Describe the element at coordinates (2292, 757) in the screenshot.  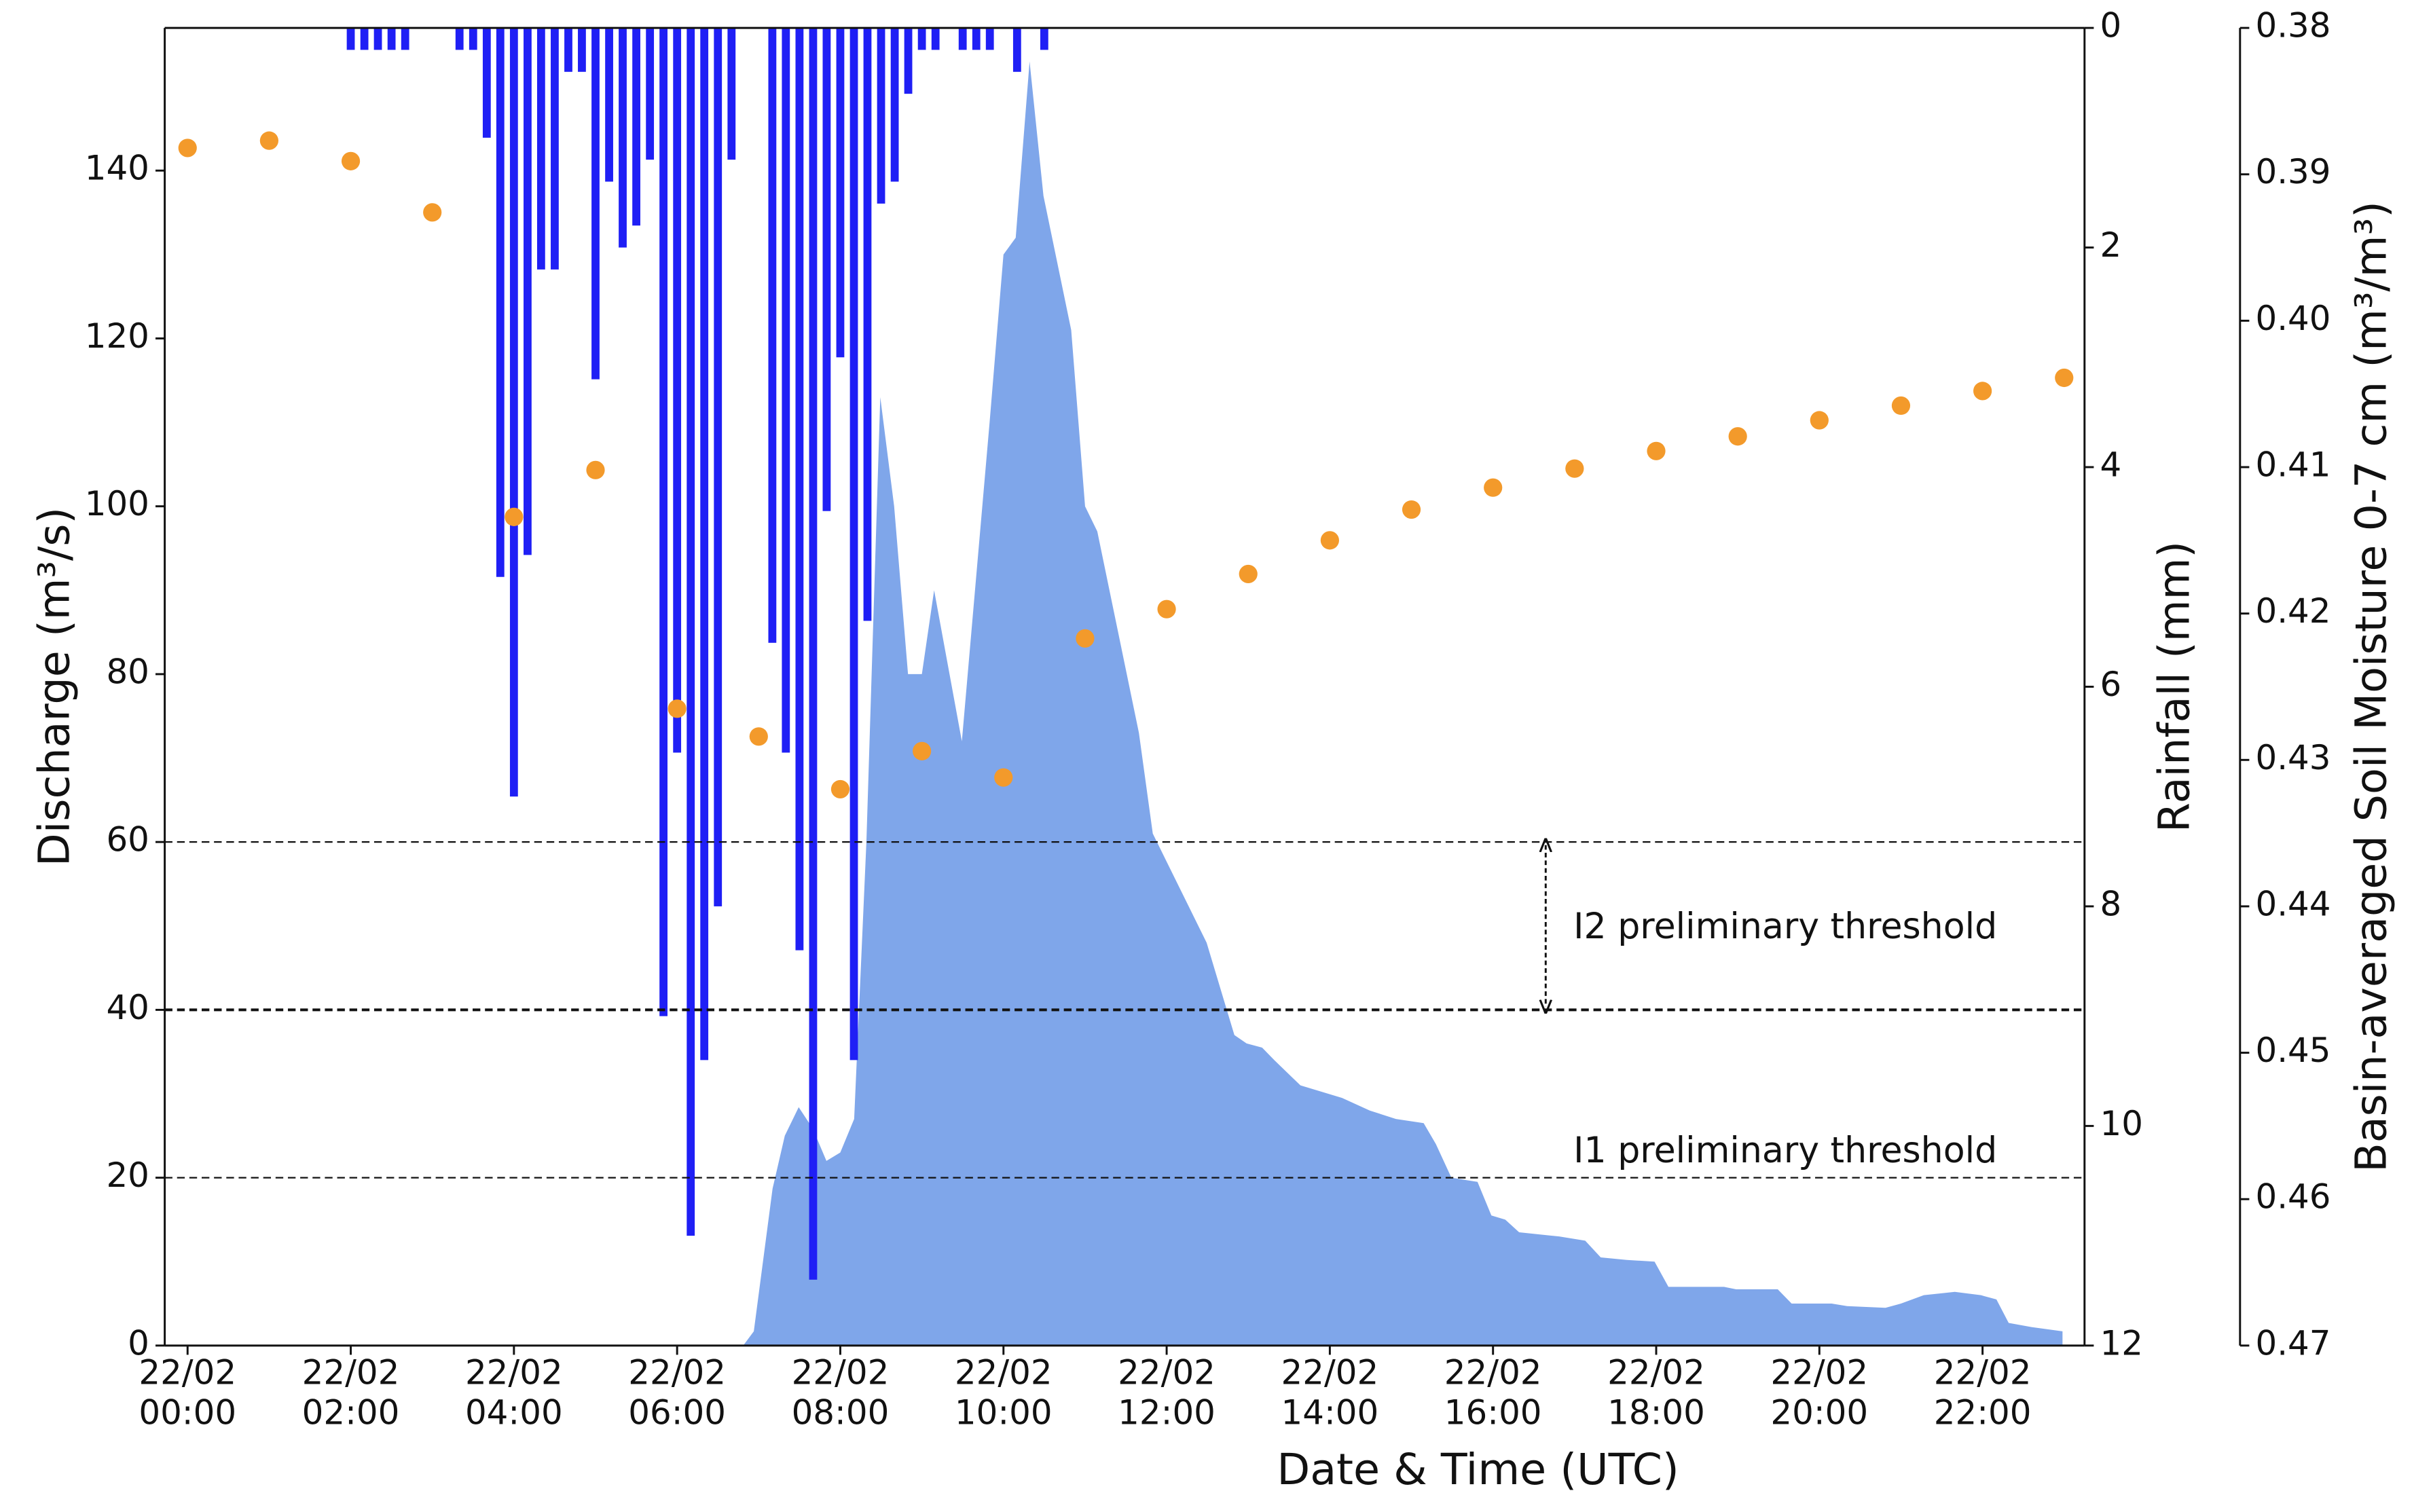
I see `y3-tick-label: 0.43` at that location.